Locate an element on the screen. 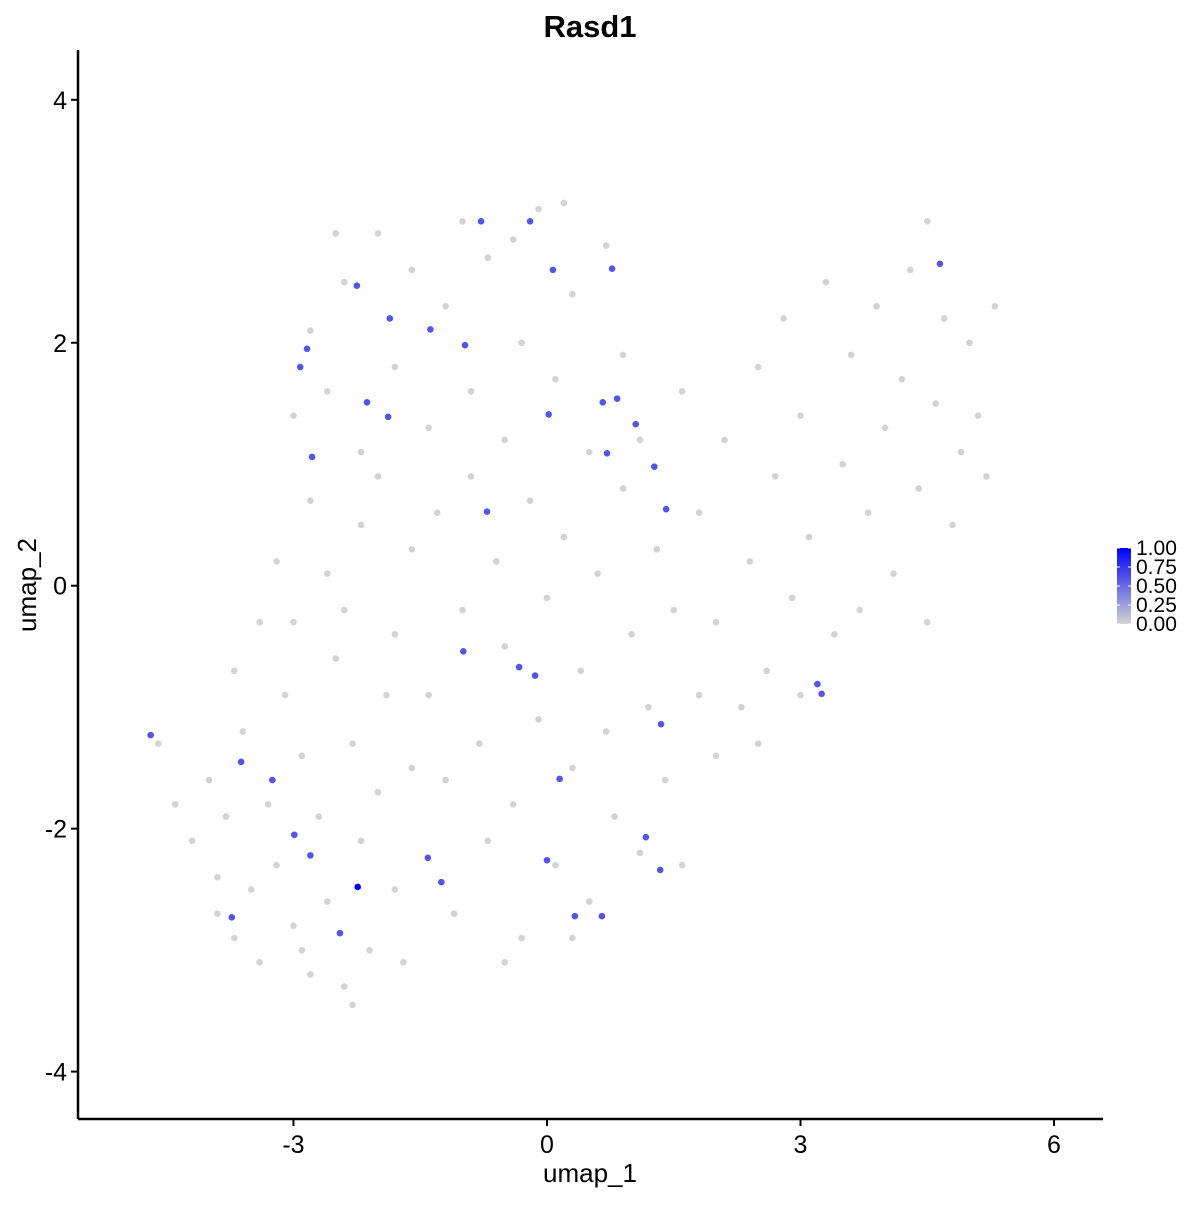  y-tick-label: -2 is located at coordinates (56, 830).